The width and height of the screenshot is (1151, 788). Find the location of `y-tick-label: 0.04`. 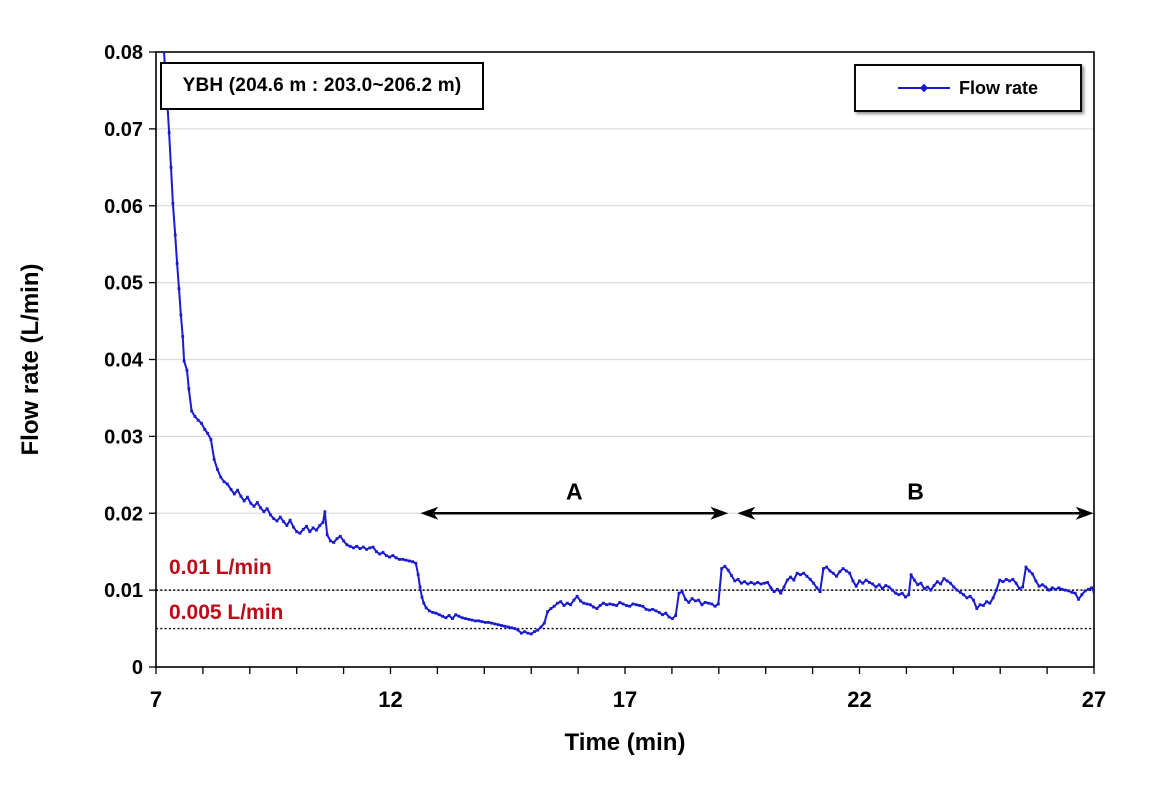

y-tick-label: 0.04 is located at coordinates (124, 361).